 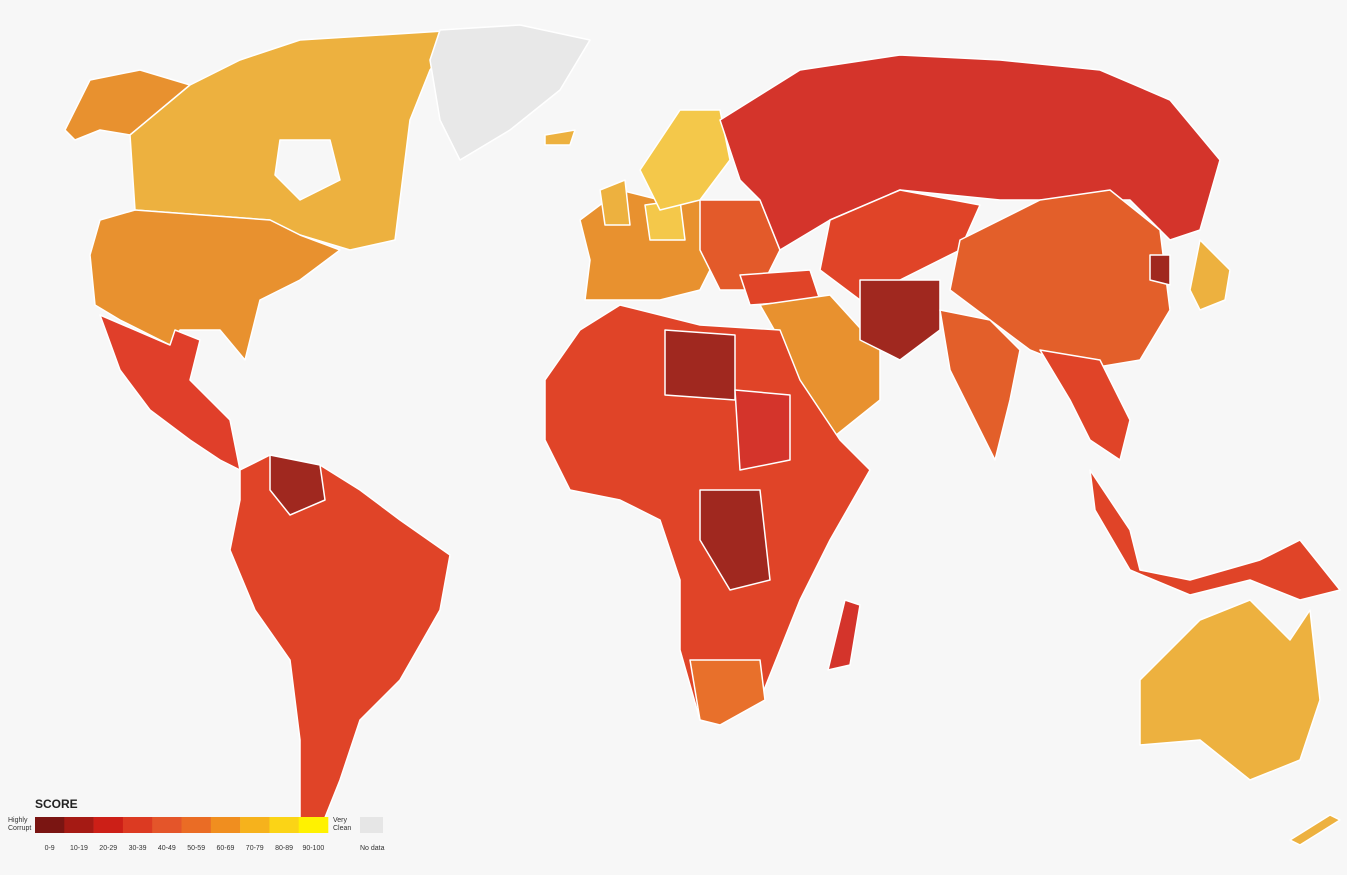 What do you see at coordinates (510, 92) in the screenshot?
I see `greenland` at bounding box center [510, 92].